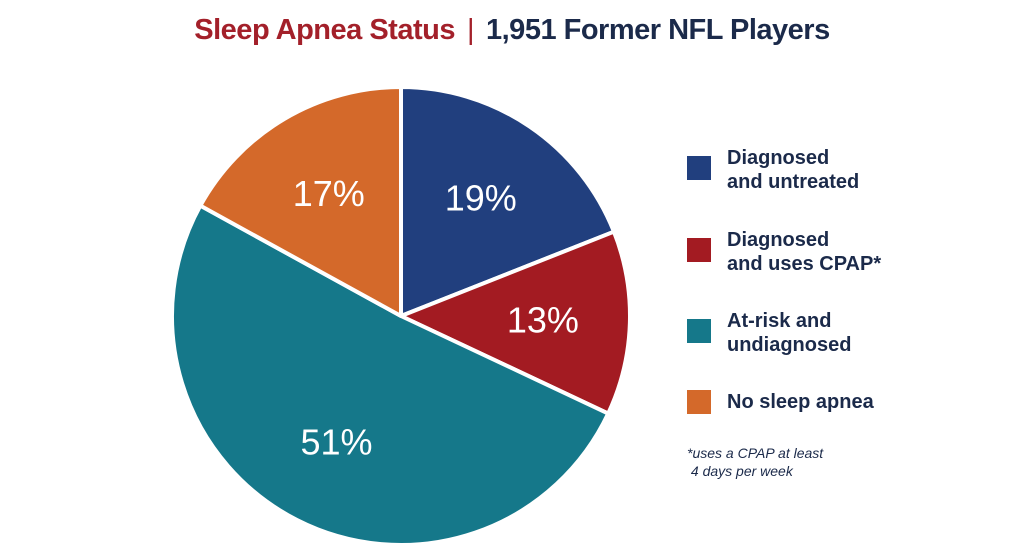  What do you see at coordinates (329, 193) in the screenshot?
I see `slice-label: 17%` at bounding box center [329, 193].